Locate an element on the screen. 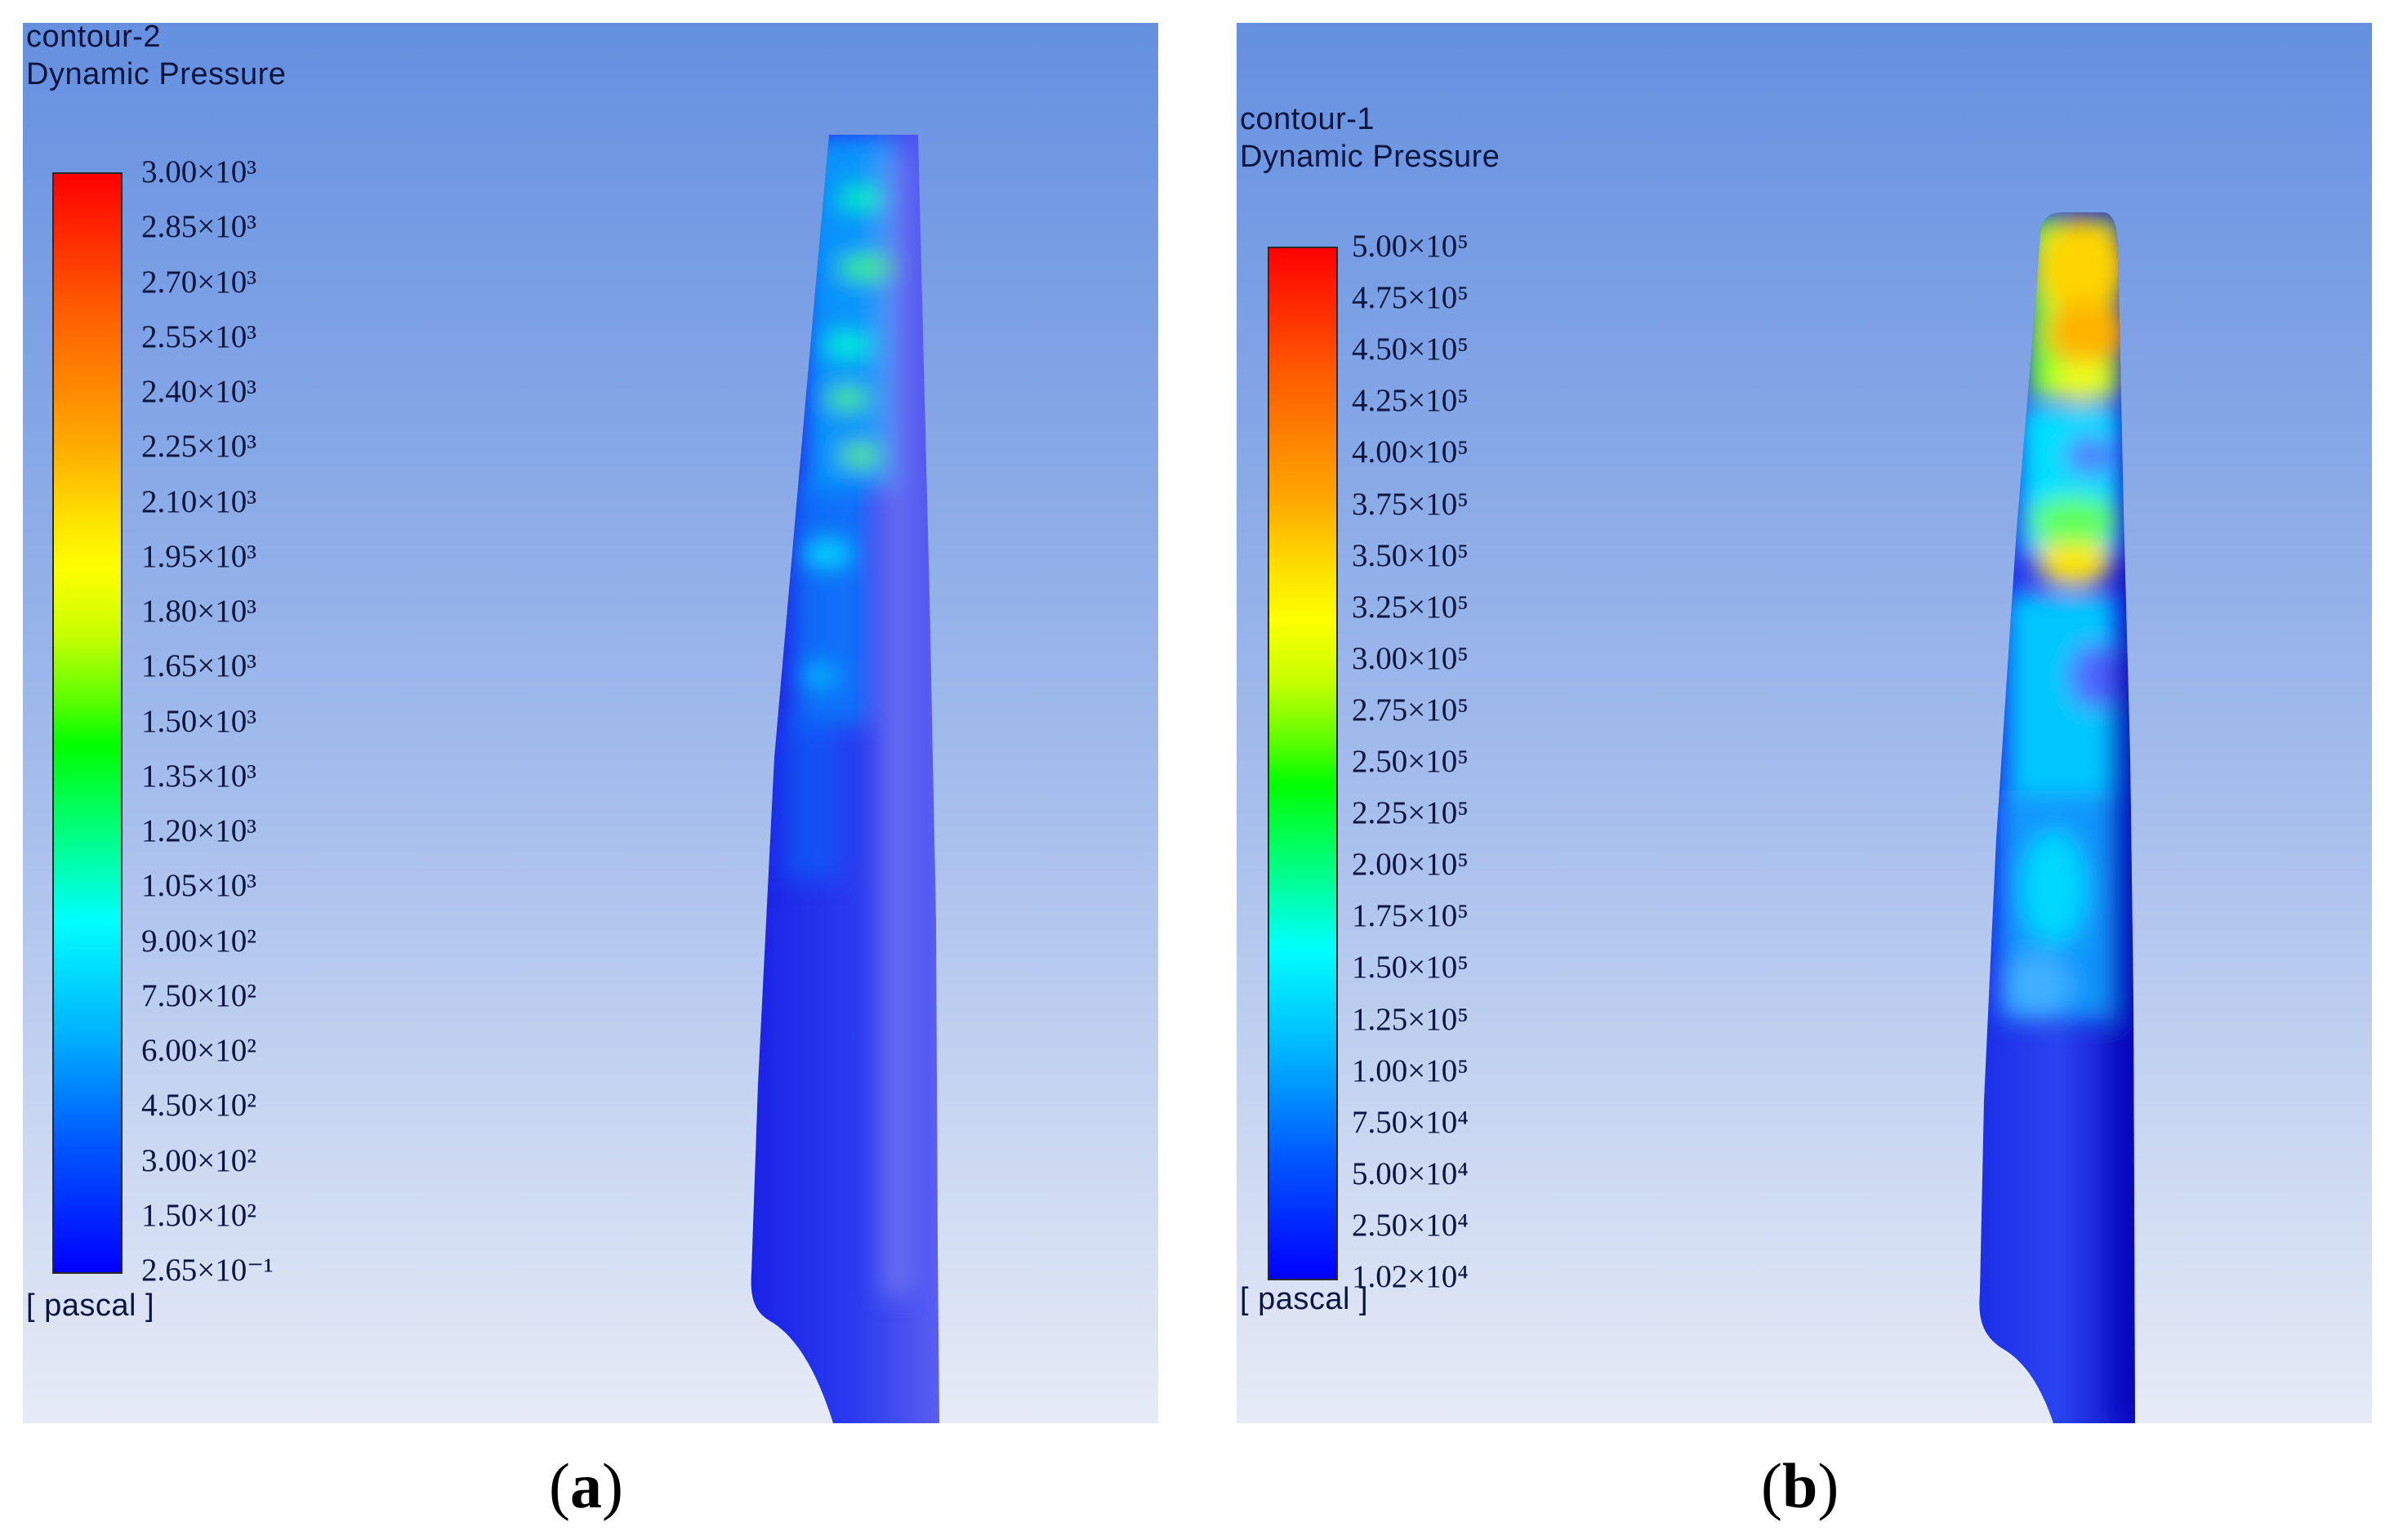  unit-label-b: [ pascal ] is located at coordinates (1304, 1299).